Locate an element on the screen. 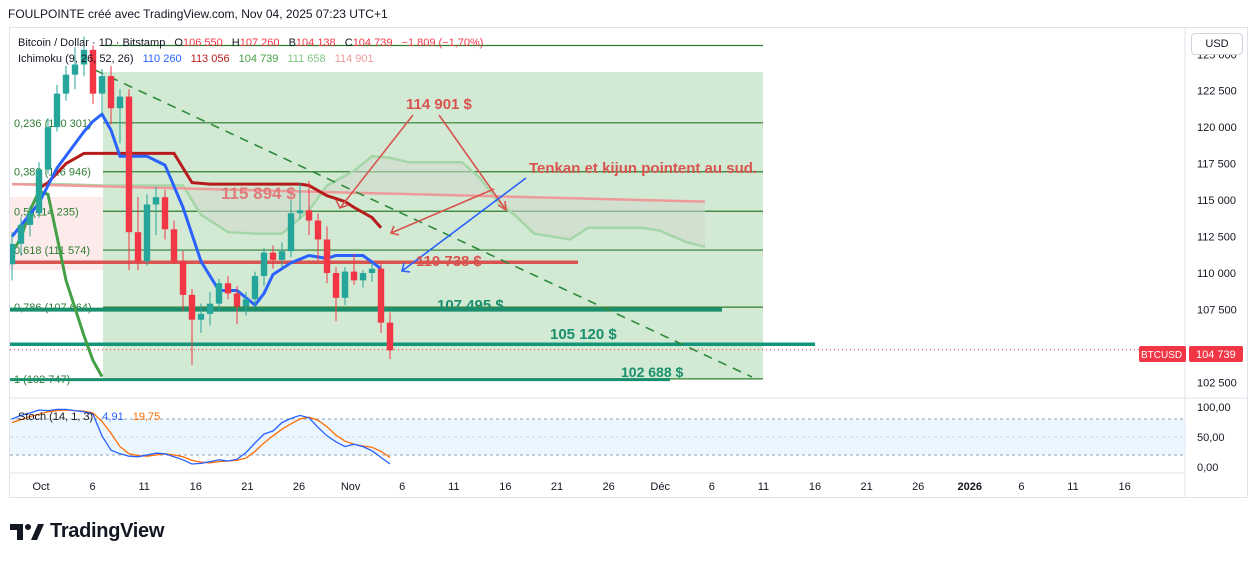 The width and height of the screenshot is (1257, 561). price-axis-label: 117 500 is located at coordinates (1216, 165).